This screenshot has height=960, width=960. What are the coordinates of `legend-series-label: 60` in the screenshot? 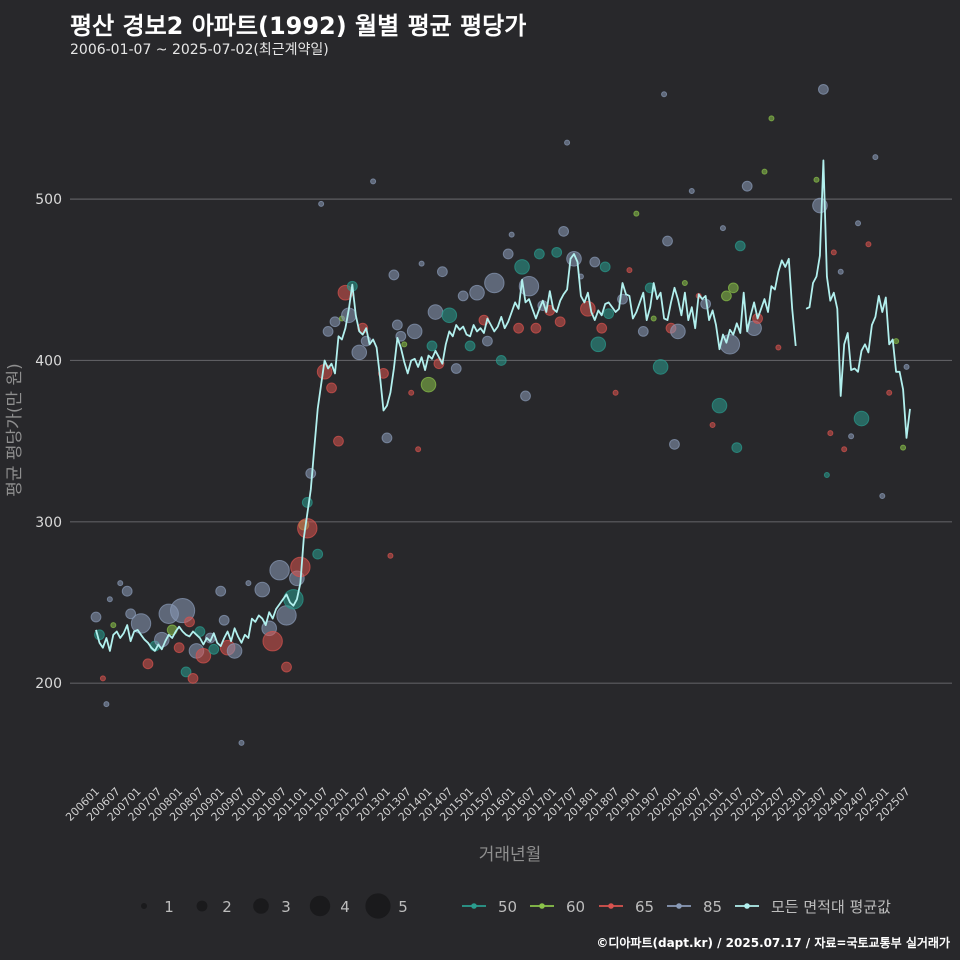 It's located at (575, 907).